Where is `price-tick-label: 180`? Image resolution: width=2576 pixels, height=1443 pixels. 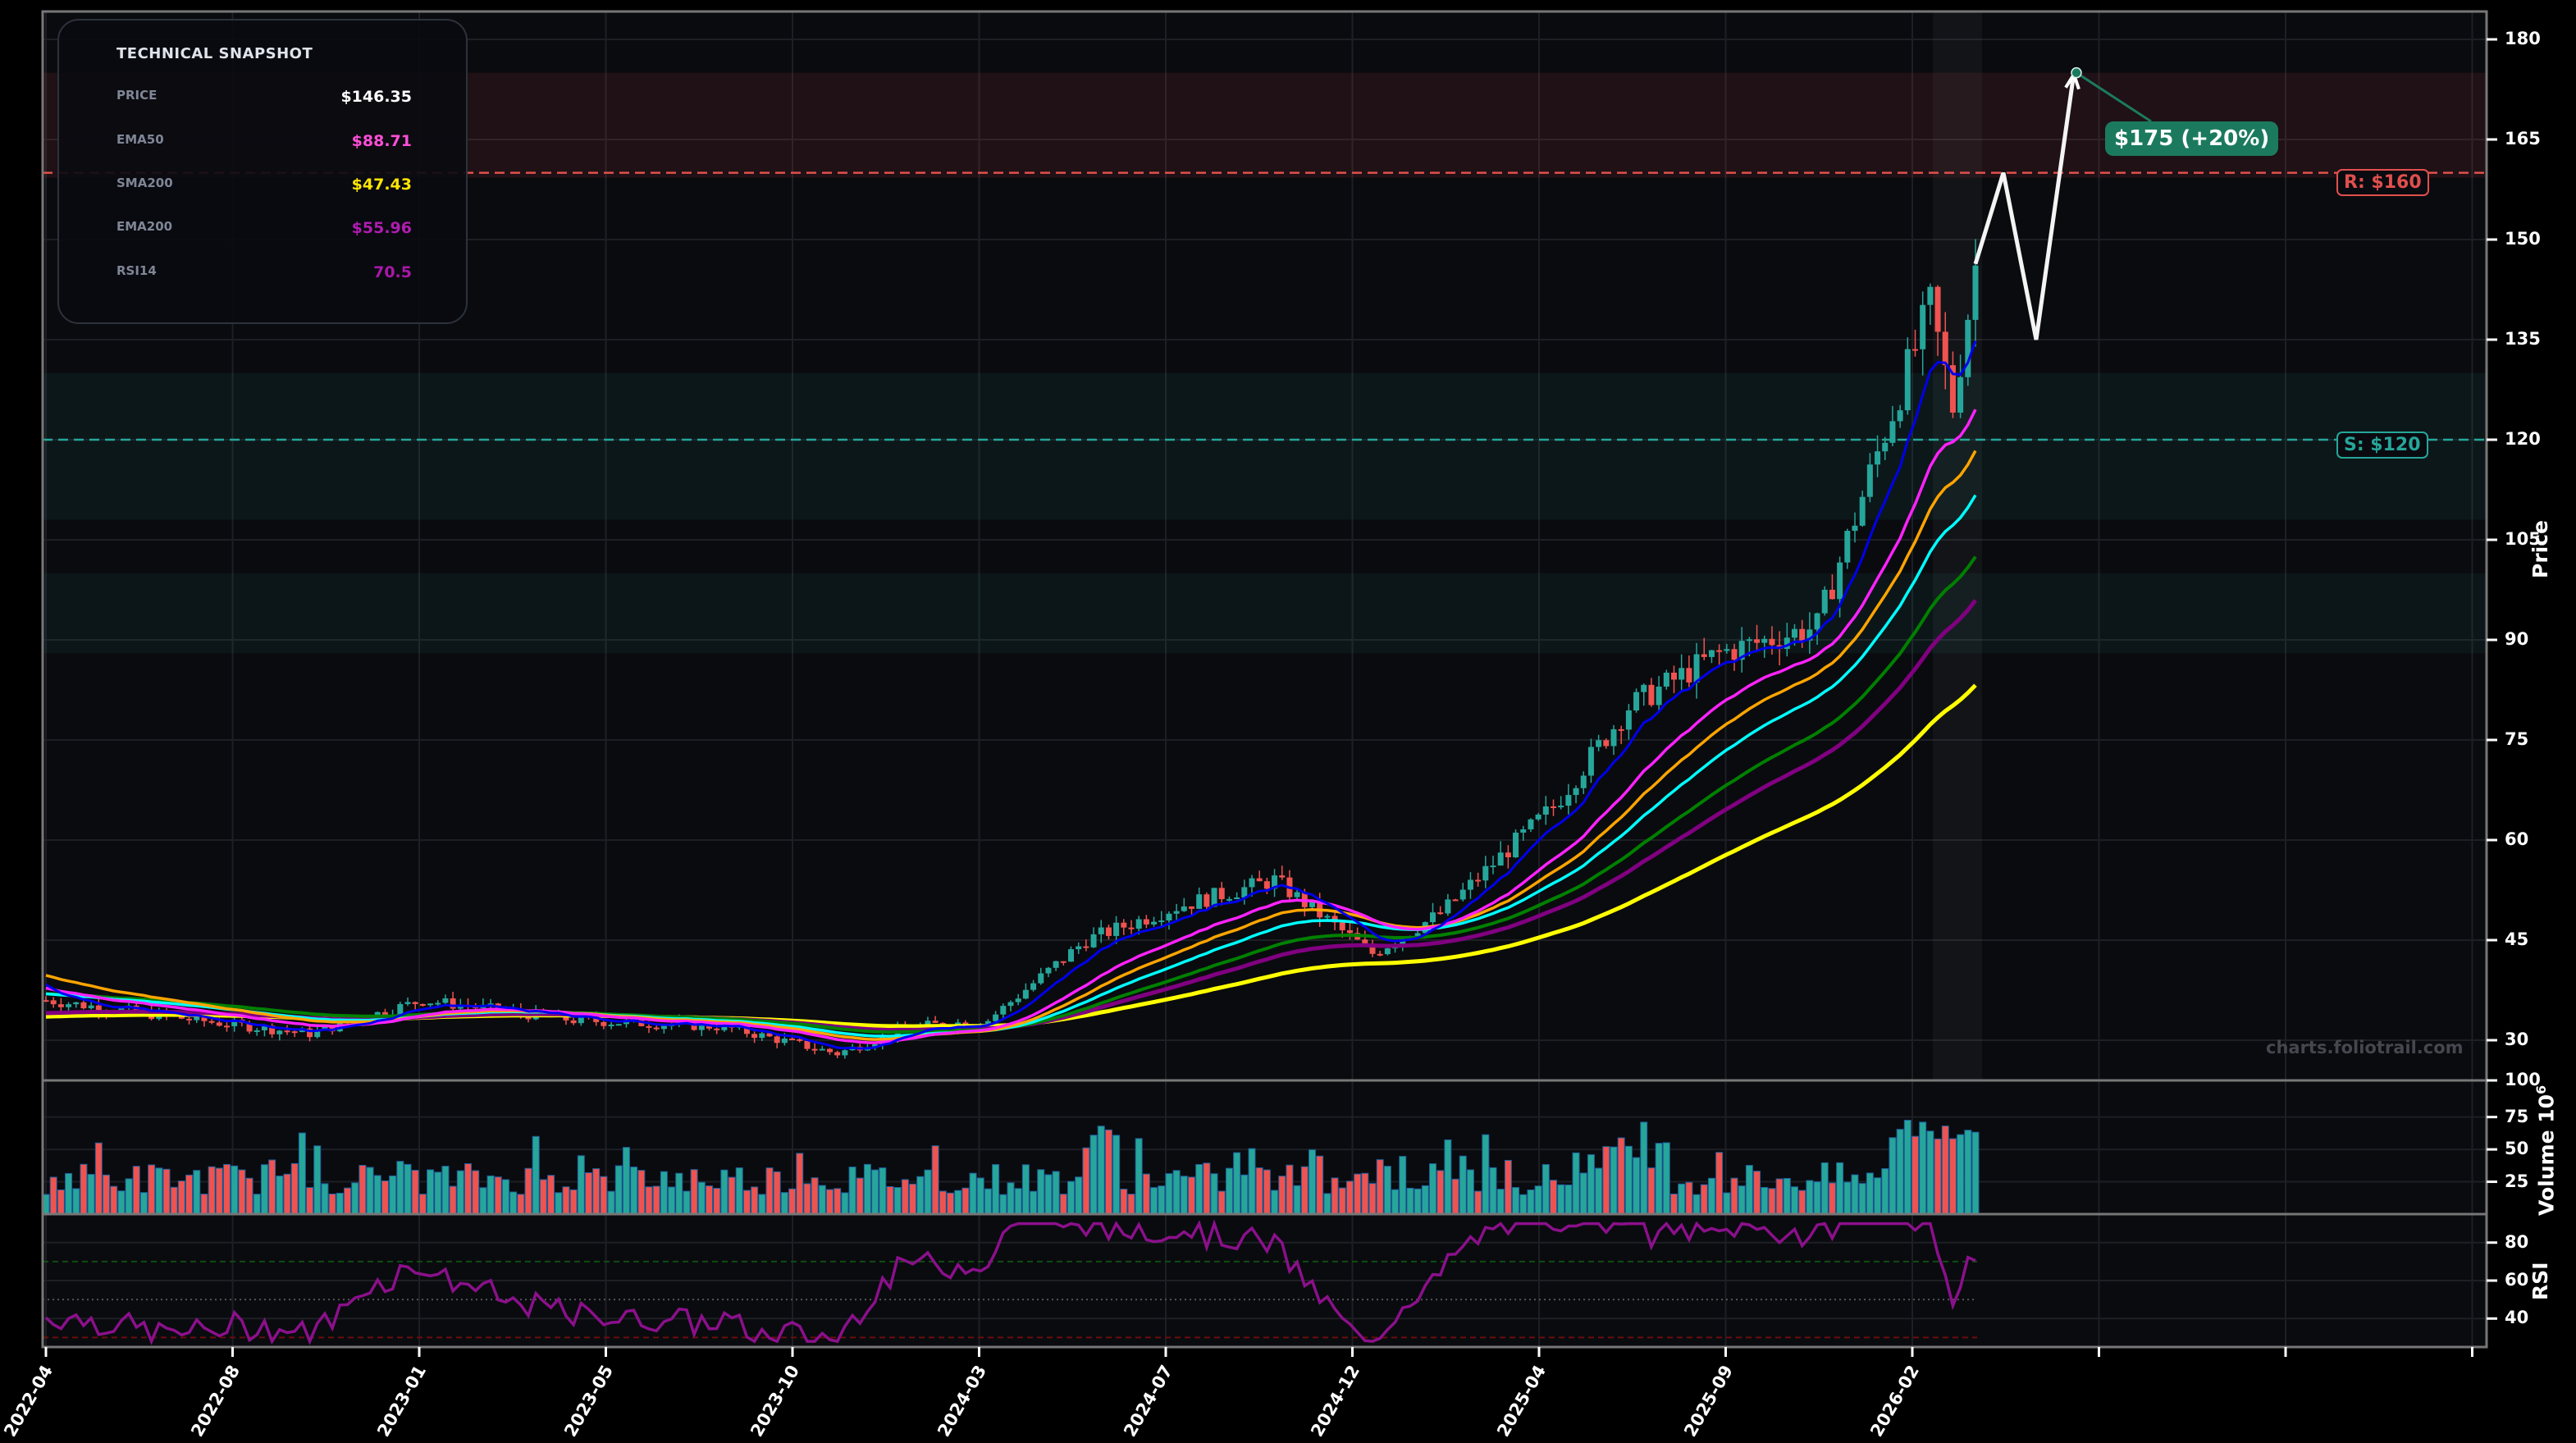
price-tick-label: 180 is located at coordinates (2523, 38).